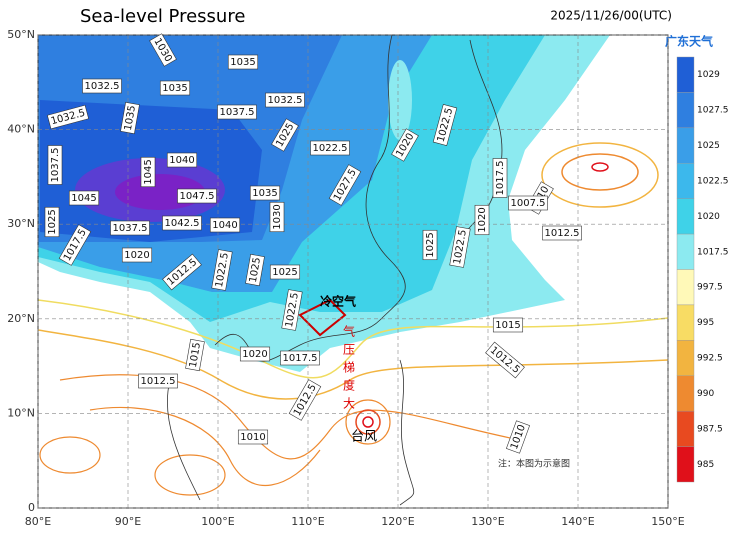  I want to click on contour-label: 1020, so click(255, 354).